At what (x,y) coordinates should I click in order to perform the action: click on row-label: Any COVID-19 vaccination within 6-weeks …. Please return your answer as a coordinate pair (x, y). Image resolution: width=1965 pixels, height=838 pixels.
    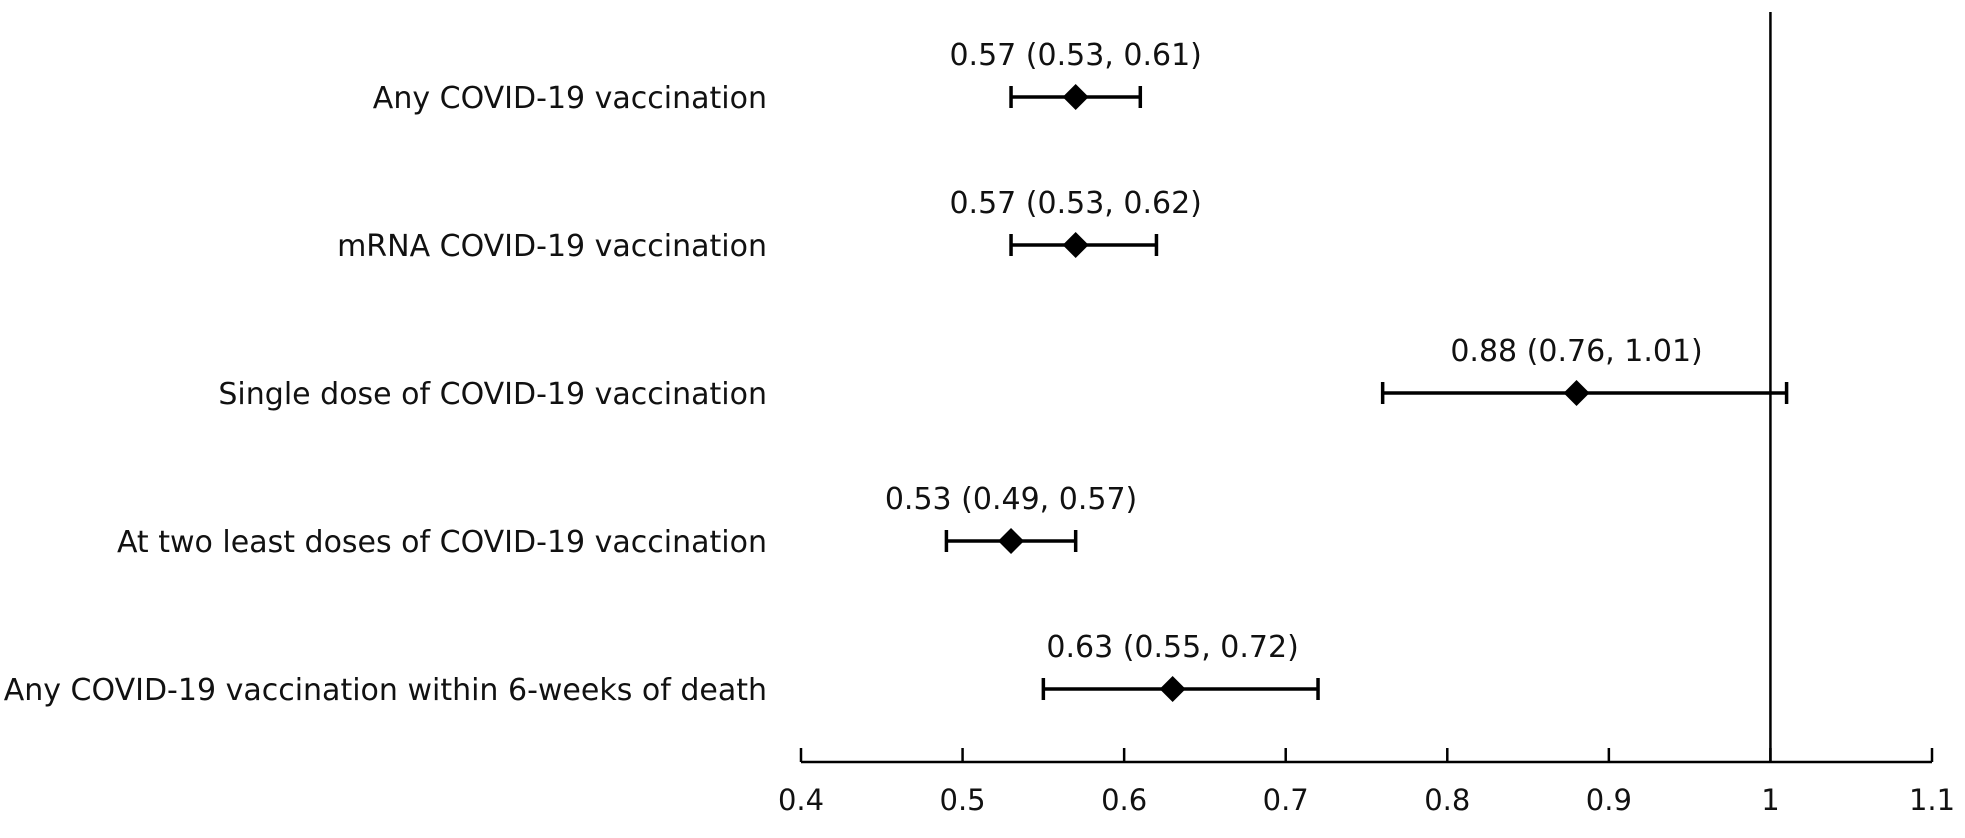
    Looking at the image, I should click on (385, 690).